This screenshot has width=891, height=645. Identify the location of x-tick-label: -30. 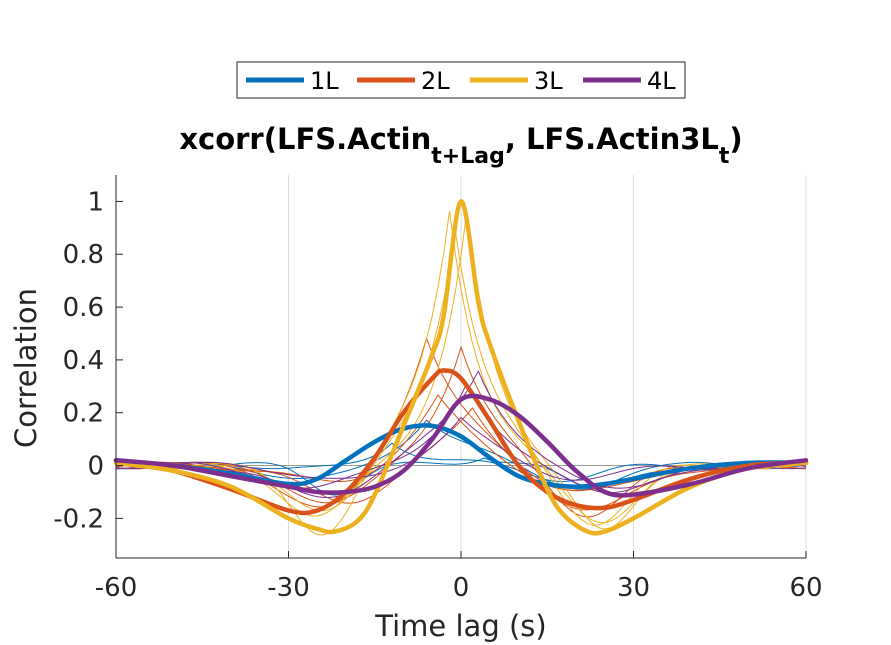
(288, 588).